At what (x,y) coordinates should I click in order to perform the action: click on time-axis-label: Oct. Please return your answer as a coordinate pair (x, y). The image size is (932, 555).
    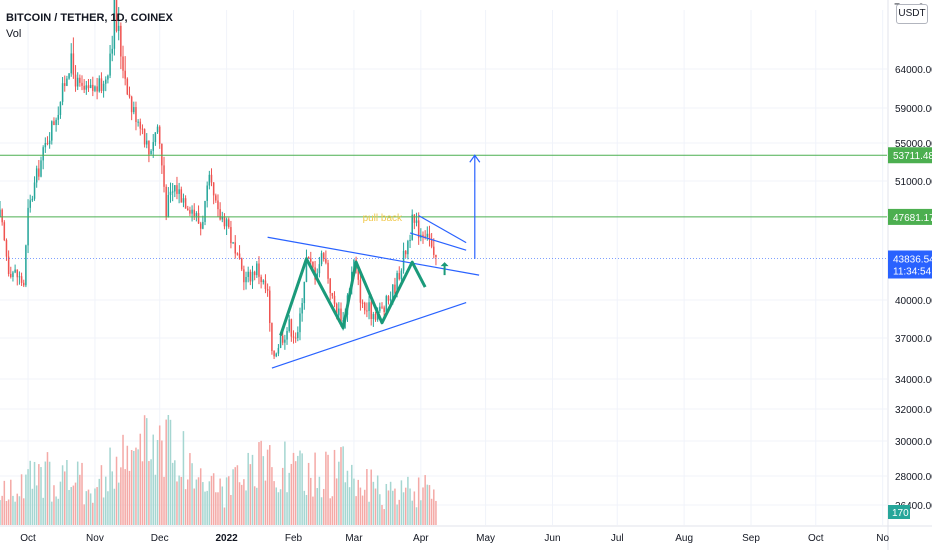
    Looking at the image, I should click on (816, 538).